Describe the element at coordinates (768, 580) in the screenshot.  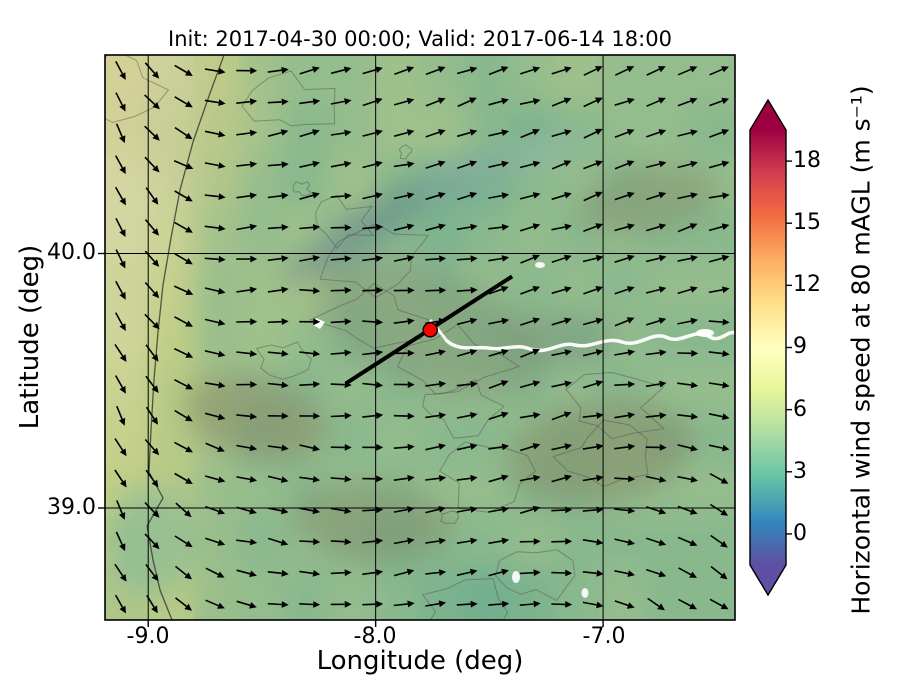
I see `colorbar-under-arrow` at that location.